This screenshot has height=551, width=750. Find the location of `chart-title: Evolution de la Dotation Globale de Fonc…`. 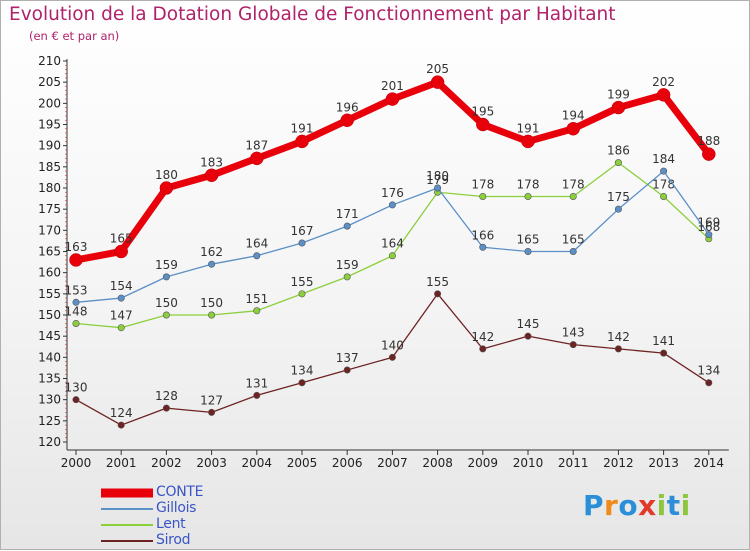

chart-title: Evolution de la Dotation Globale de Fonc… is located at coordinates (312, 14).